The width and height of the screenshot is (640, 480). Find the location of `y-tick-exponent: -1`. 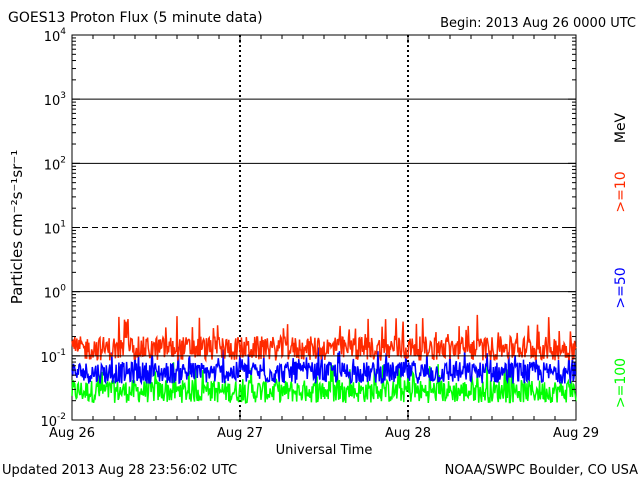

y-tick-exponent: -1 is located at coordinates (61, 353).